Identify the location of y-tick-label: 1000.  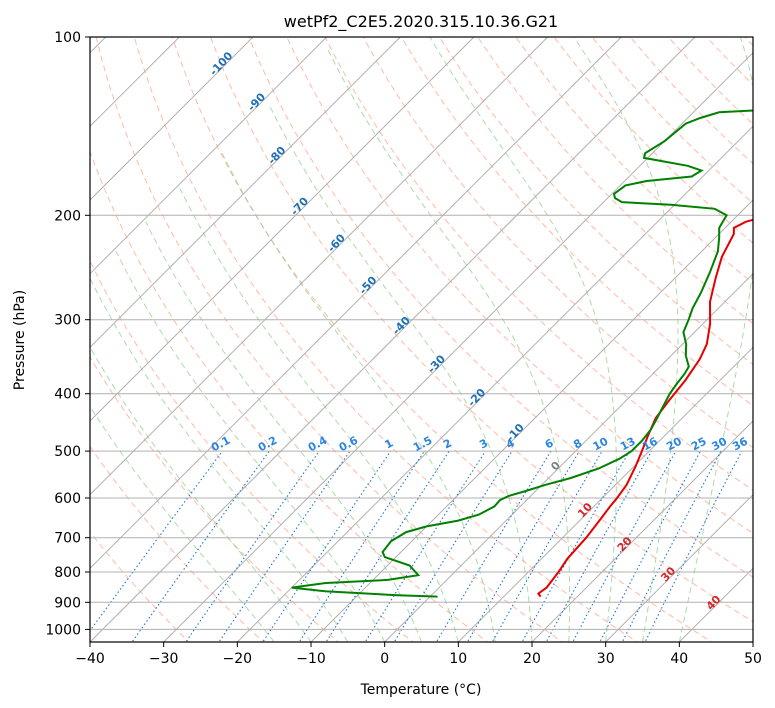
(63, 630).